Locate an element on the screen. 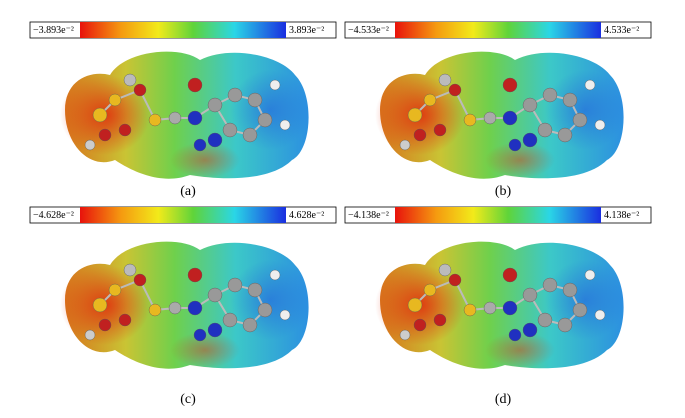 Image resolution: width=685 pixels, height=418 pixels. colorbar-min-label: −4.628e⁻² is located at coordinates (53, 215).